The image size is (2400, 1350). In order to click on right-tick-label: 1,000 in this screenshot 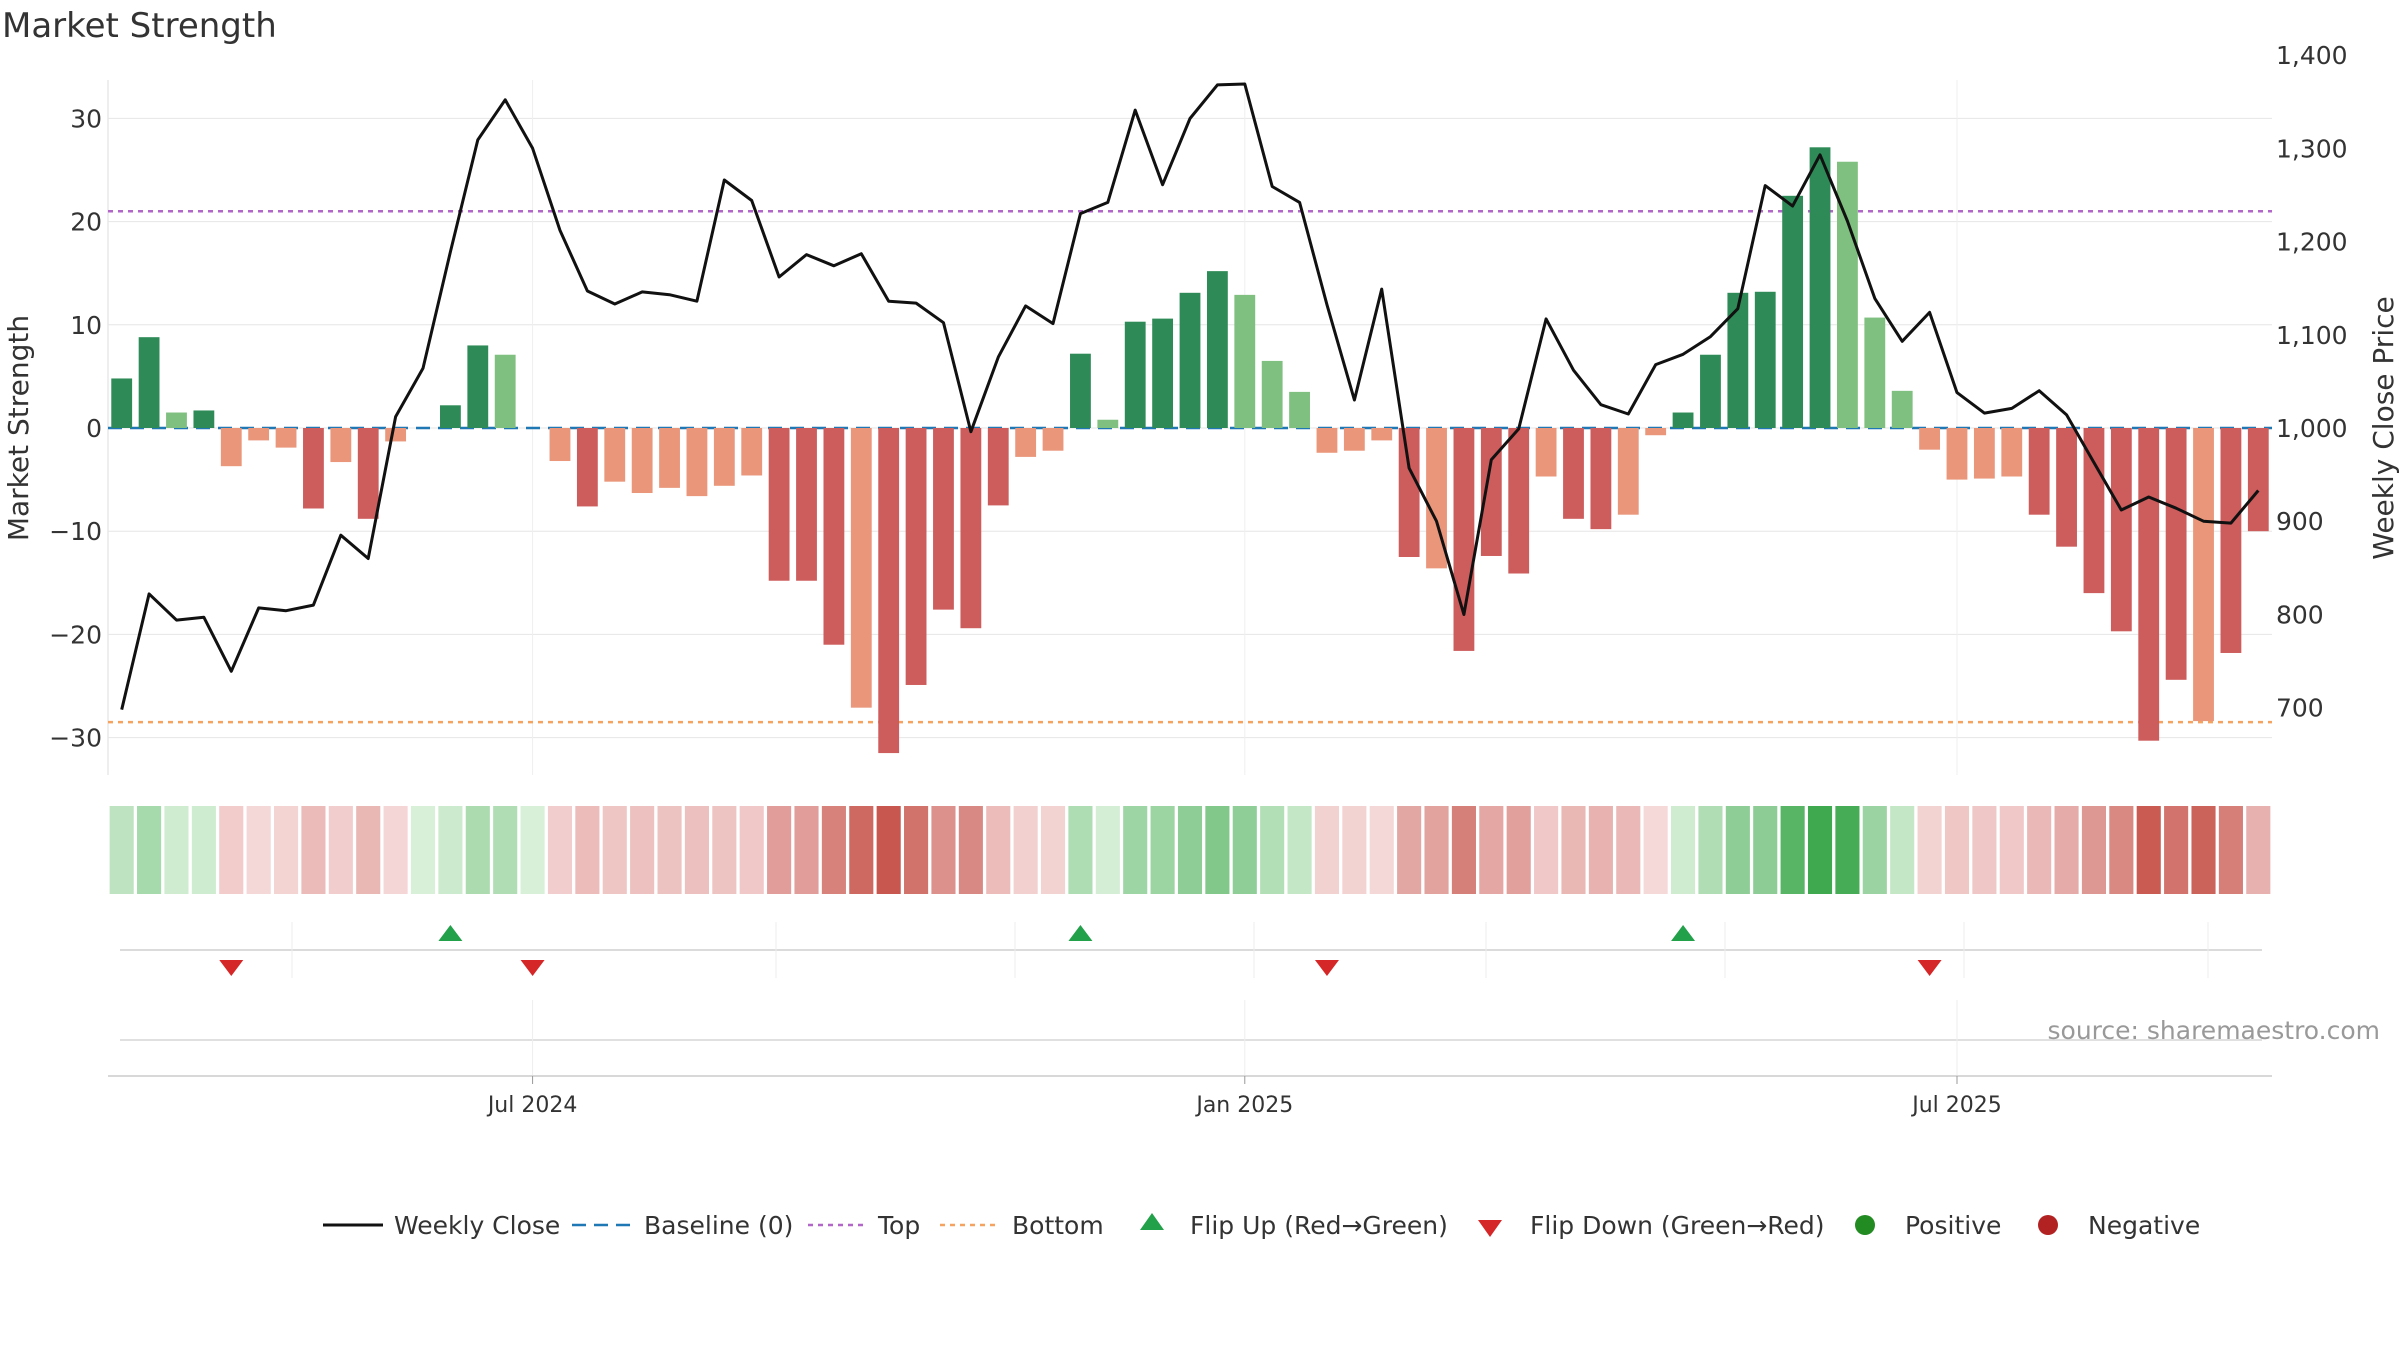, I will do `click(2312, 428)`.